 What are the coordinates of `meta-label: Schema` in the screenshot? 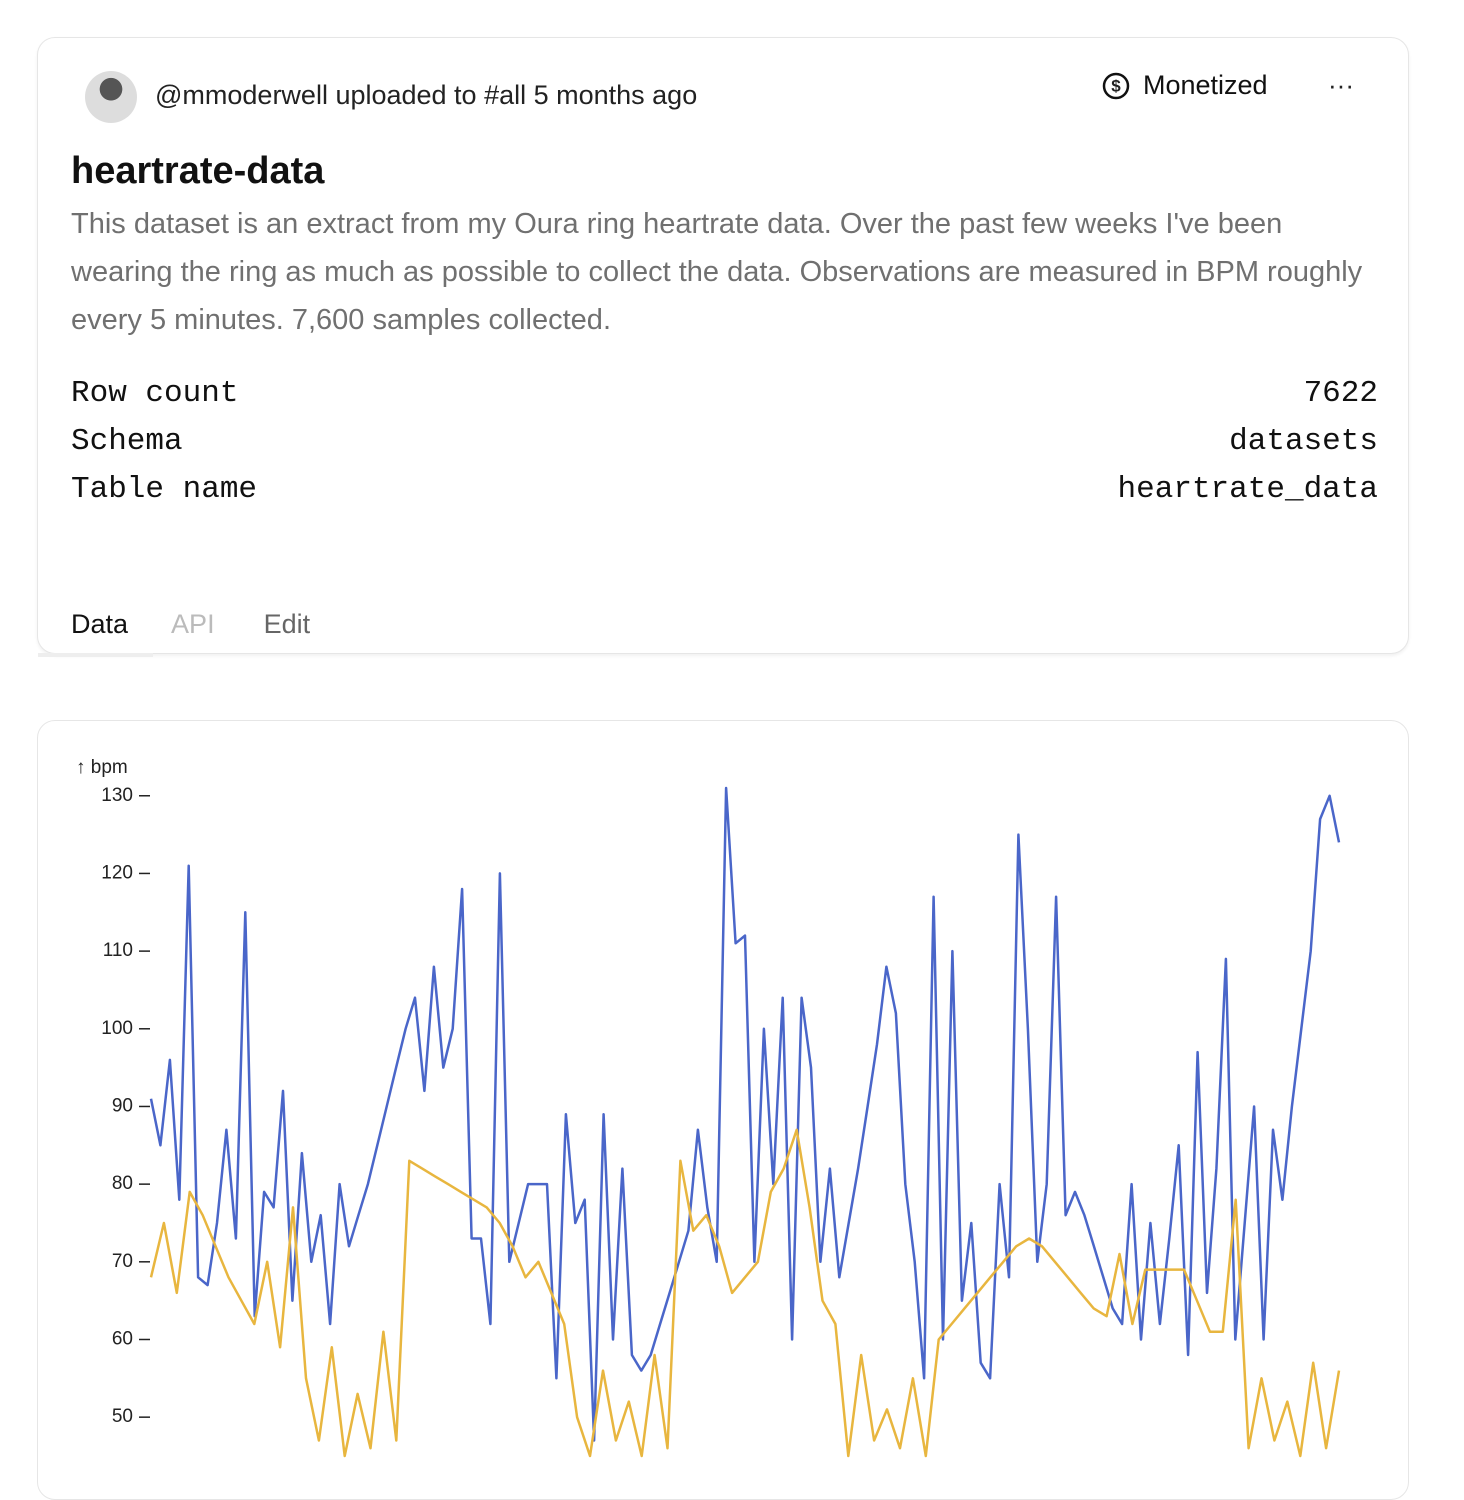 It's located at (127, 441).